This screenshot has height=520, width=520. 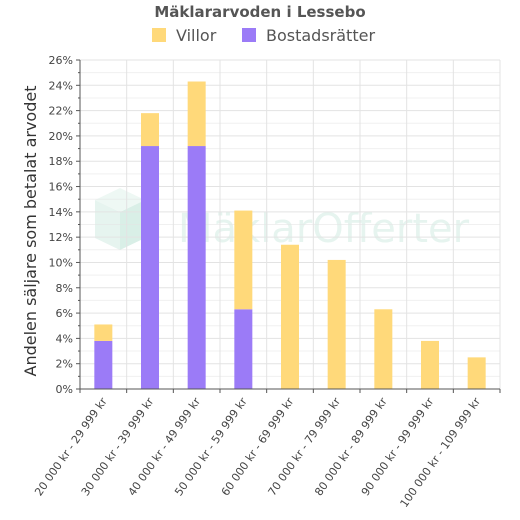 What do you see at coordinates (61, 262) in the screenshot?
I see `y-tick-label-5: 10%` at bounding box center [61, 262].